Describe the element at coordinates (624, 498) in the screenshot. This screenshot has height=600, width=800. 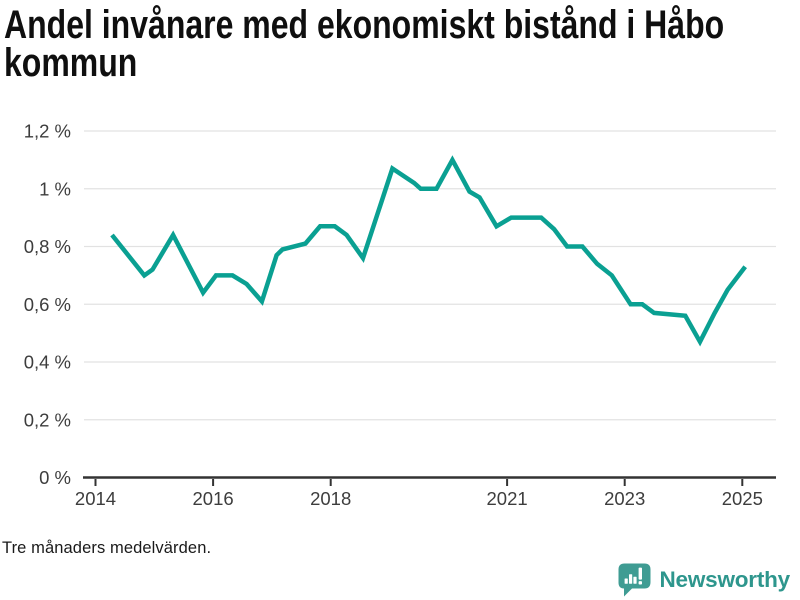
I see `x-axis-tick-label: 2023` at that location.